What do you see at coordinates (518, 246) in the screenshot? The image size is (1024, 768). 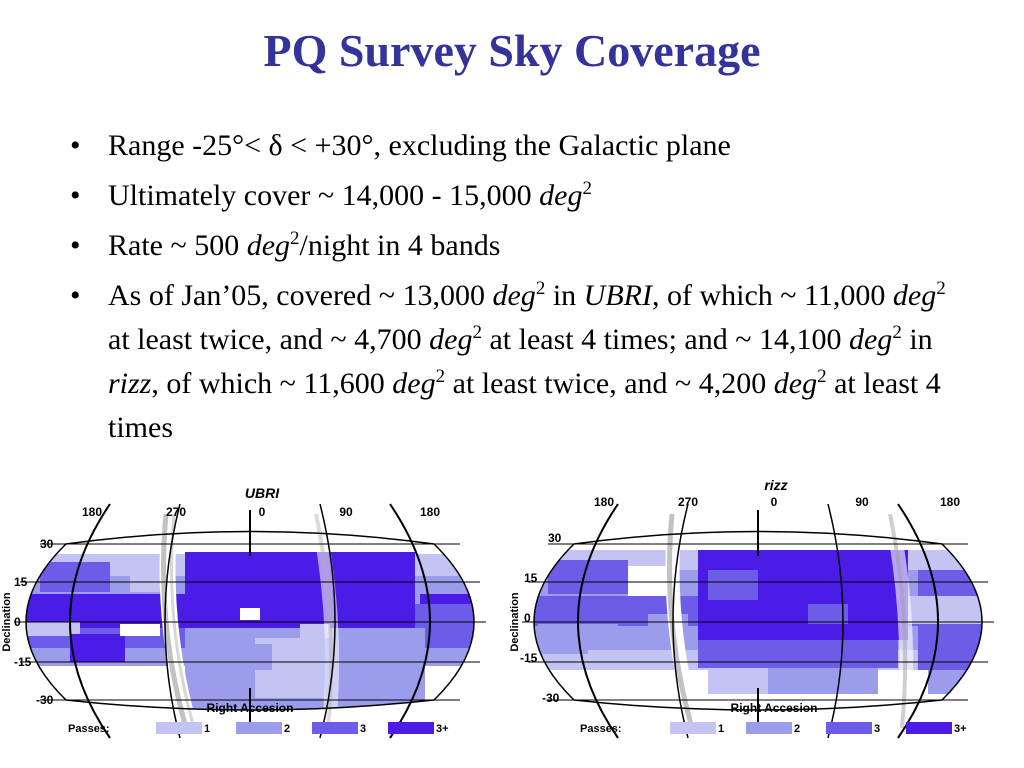 I see `bullet-rate: Rate ~ 500 deg2/night in 4 bands` at bounding box center [518, 246].